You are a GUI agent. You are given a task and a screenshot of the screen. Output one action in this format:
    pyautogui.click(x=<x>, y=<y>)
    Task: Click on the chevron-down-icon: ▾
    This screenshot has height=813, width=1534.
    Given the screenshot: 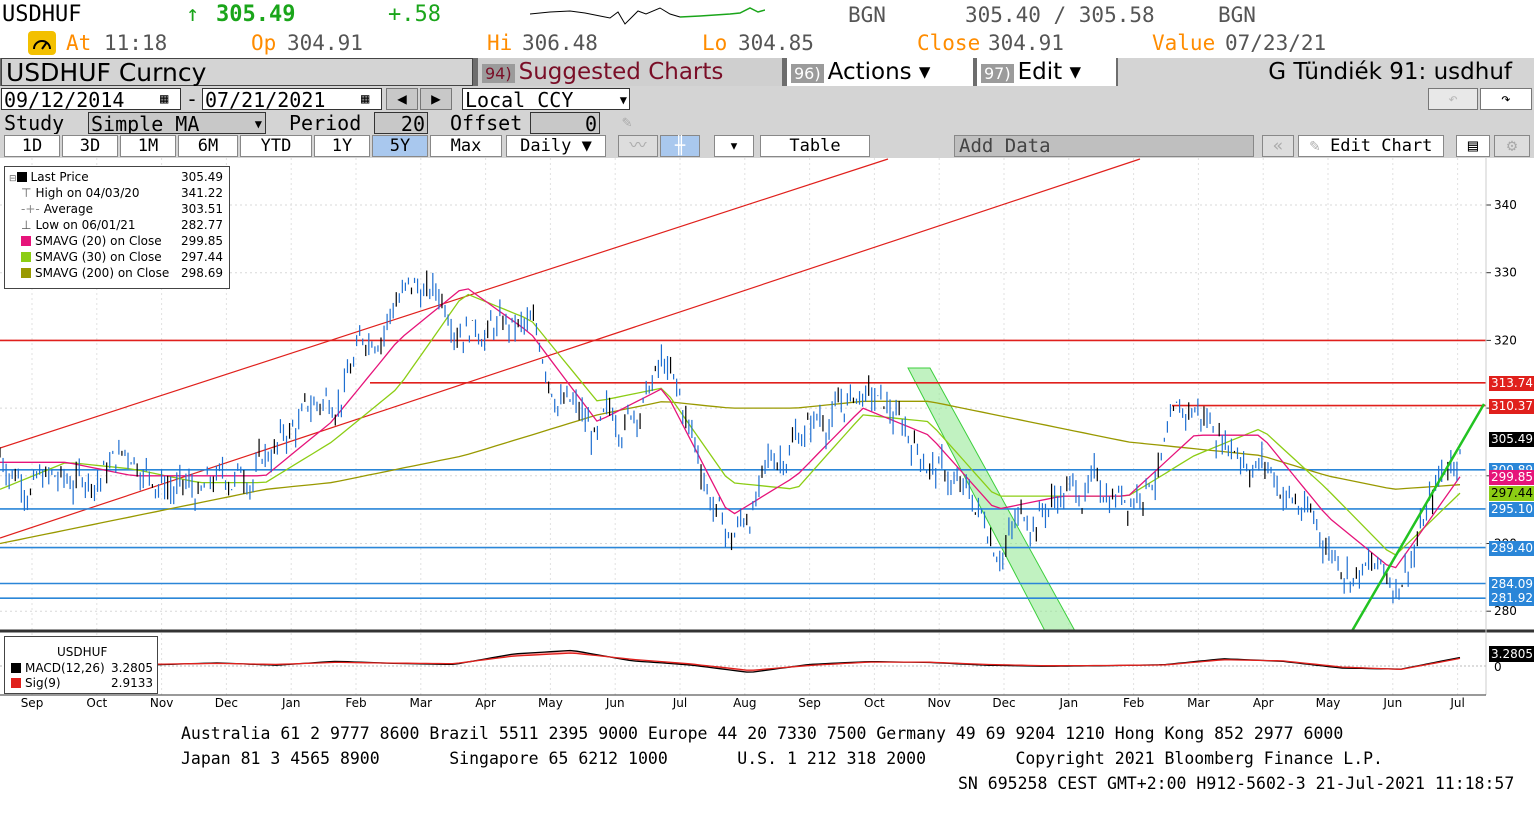 What is the action you would take?
    pyautogui.click(x=734, y=146)
    